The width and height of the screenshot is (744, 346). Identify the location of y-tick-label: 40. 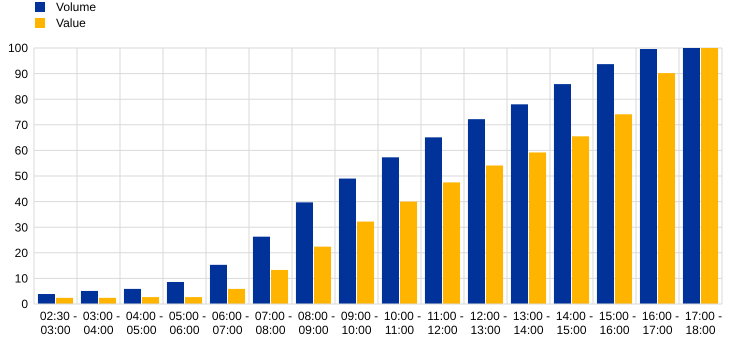
(21, 201).